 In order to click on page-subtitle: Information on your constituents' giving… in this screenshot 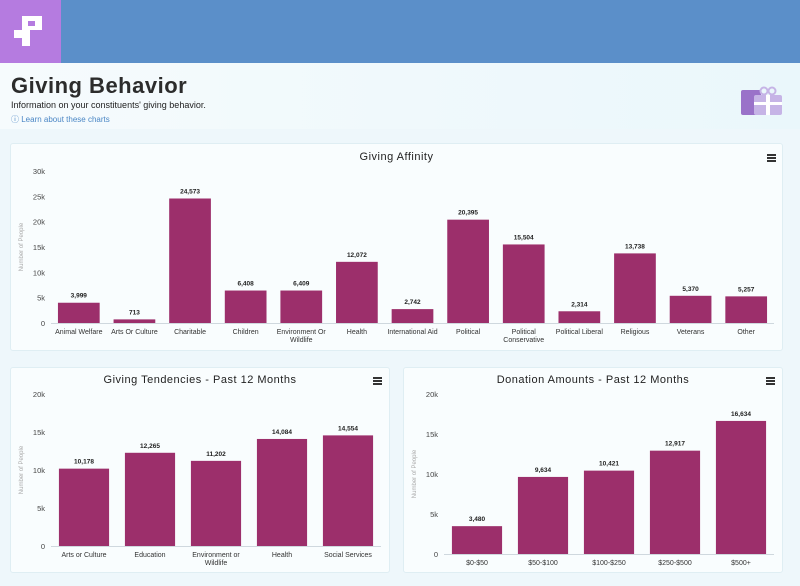, I will do `click(108, 105)`.